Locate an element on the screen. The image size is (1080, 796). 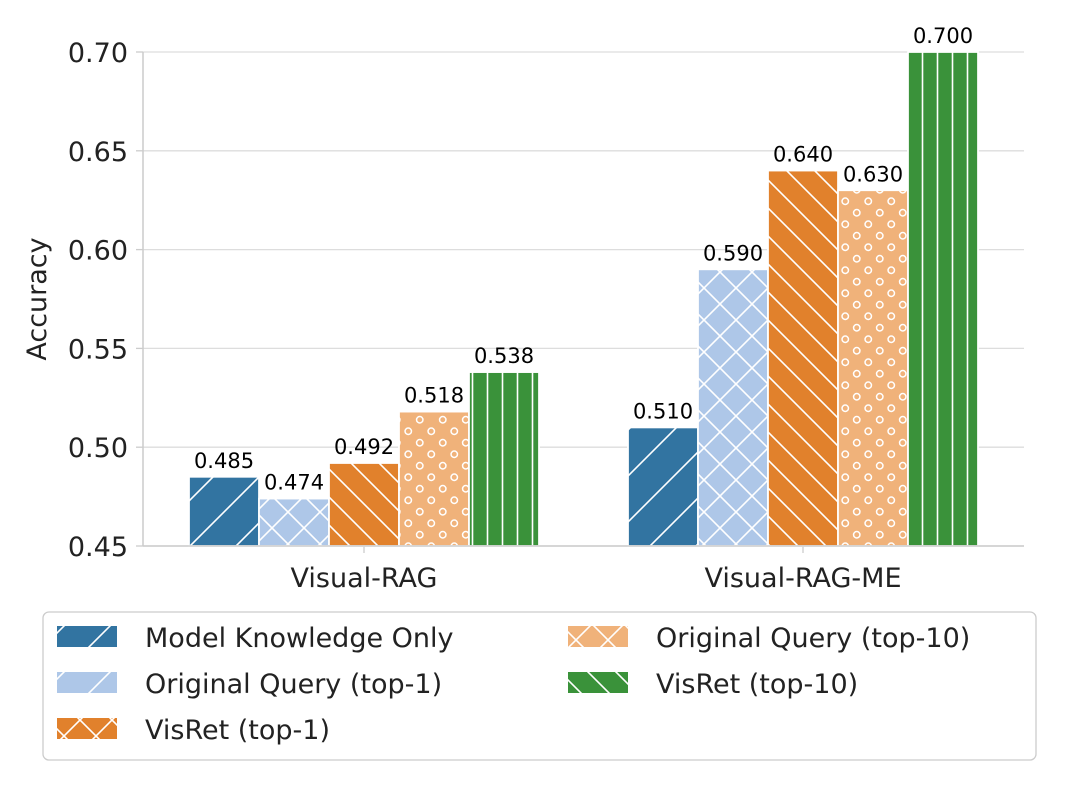
bar-value-label: 0.510 is located at coordinates (663, 411).